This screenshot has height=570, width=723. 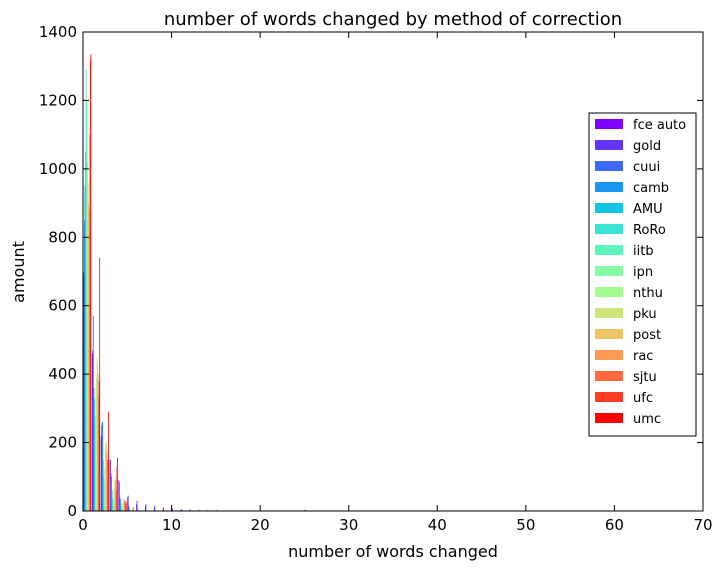 I want to click on y-tick-label: 400, so click(x=62, y=374).